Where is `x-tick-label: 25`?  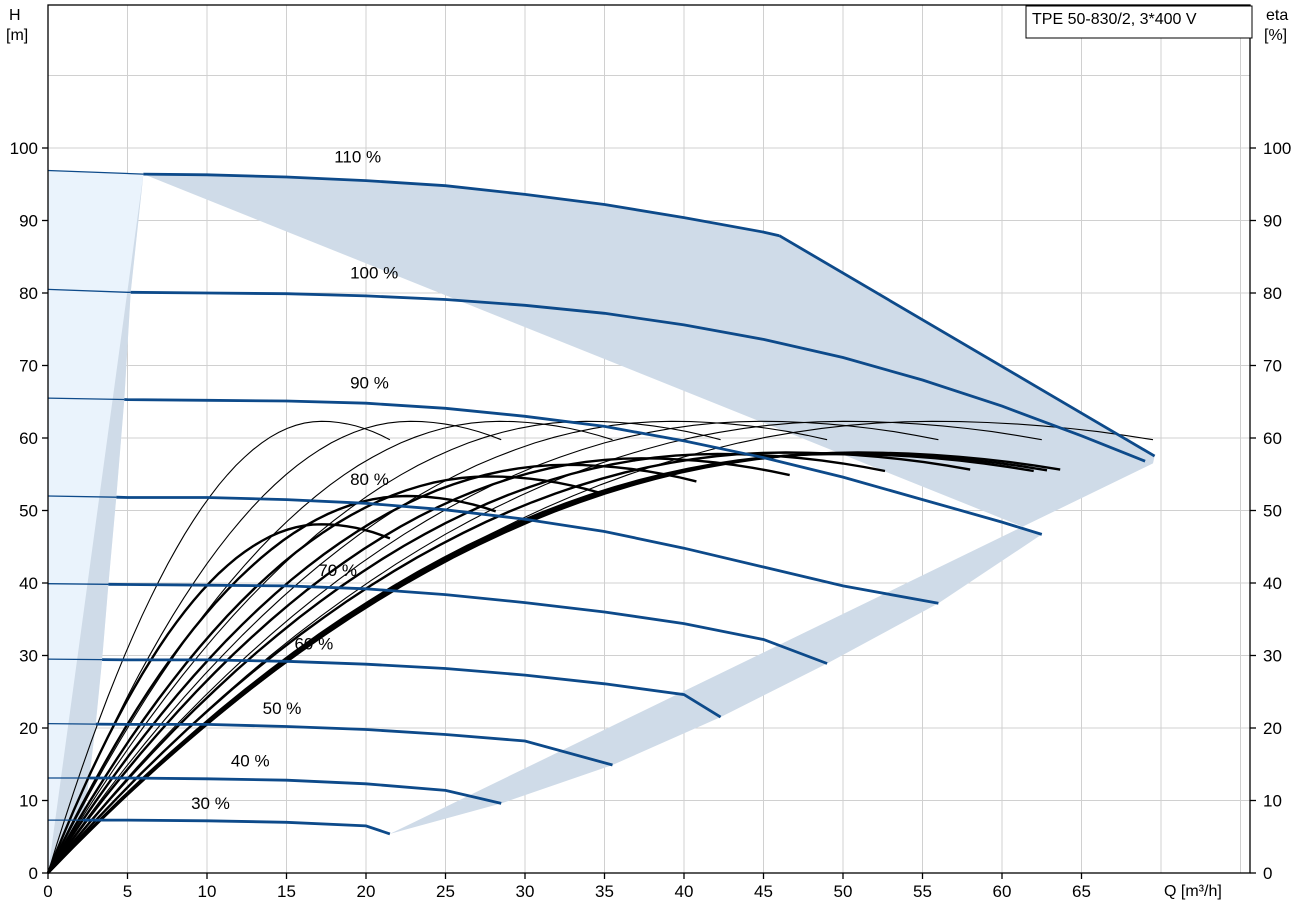 x-tick-label: 25 is located at coordinates (445, 891).